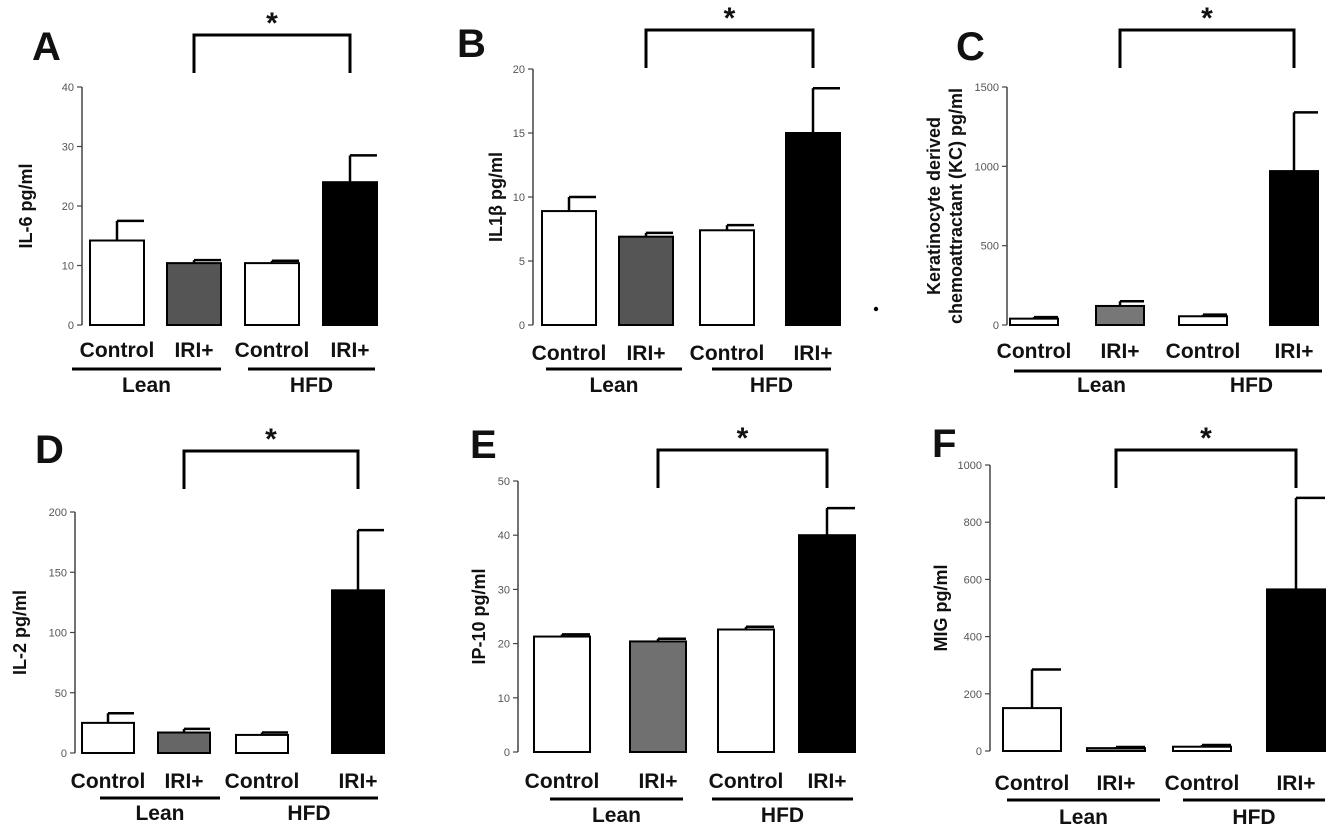 The image size is (1336, 831). What do you see at coordinates (990, 247) in the screenshot?
I see `y-tick-label: 500` at bounding box center [990, 247].